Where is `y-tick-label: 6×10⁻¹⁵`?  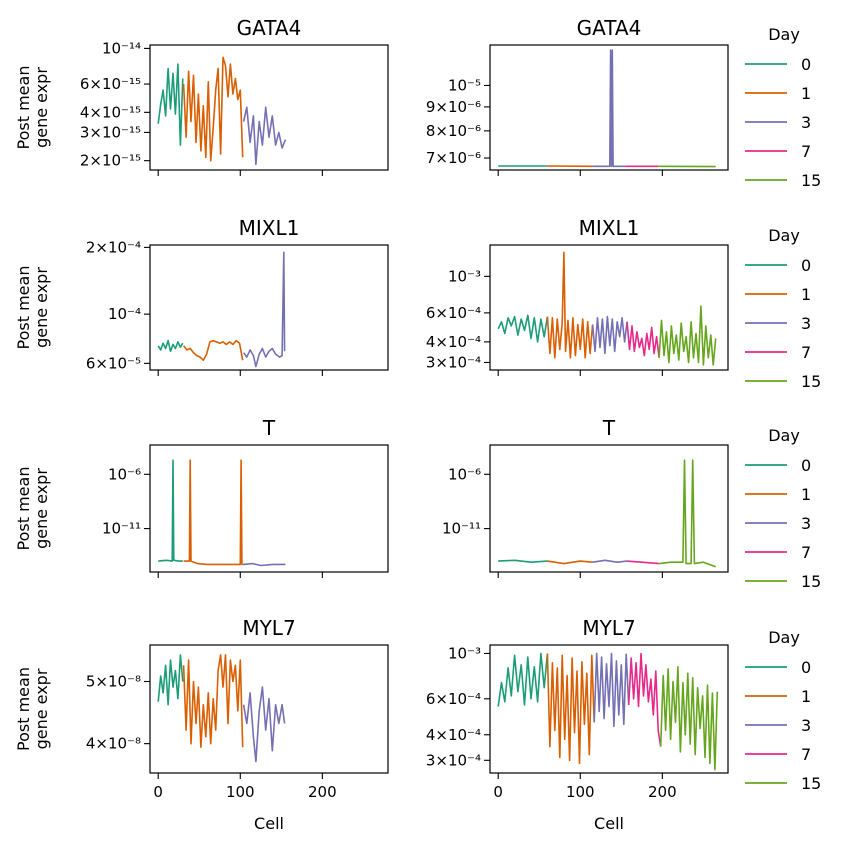
y-tick-label: 6×10⁻¹⁵ is located at coordinates (110, 84).